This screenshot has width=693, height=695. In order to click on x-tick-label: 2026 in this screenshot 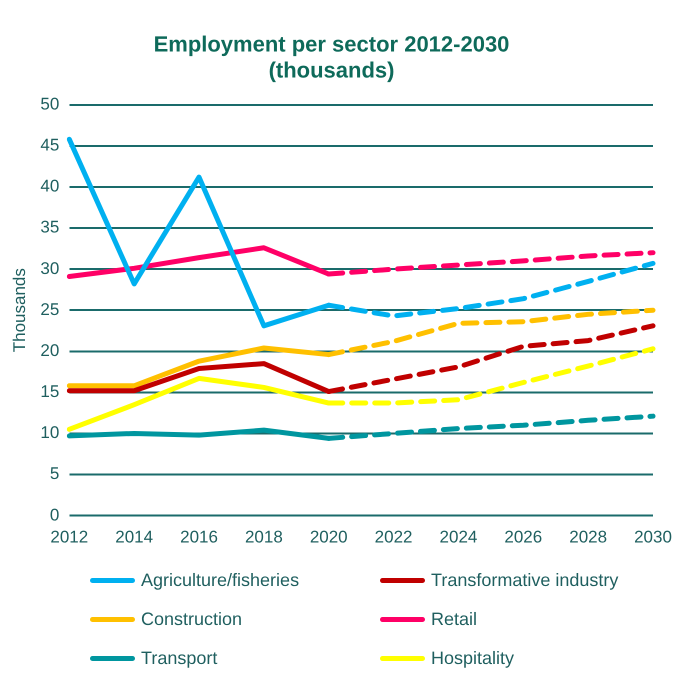, I will do `click(523, 536)`.